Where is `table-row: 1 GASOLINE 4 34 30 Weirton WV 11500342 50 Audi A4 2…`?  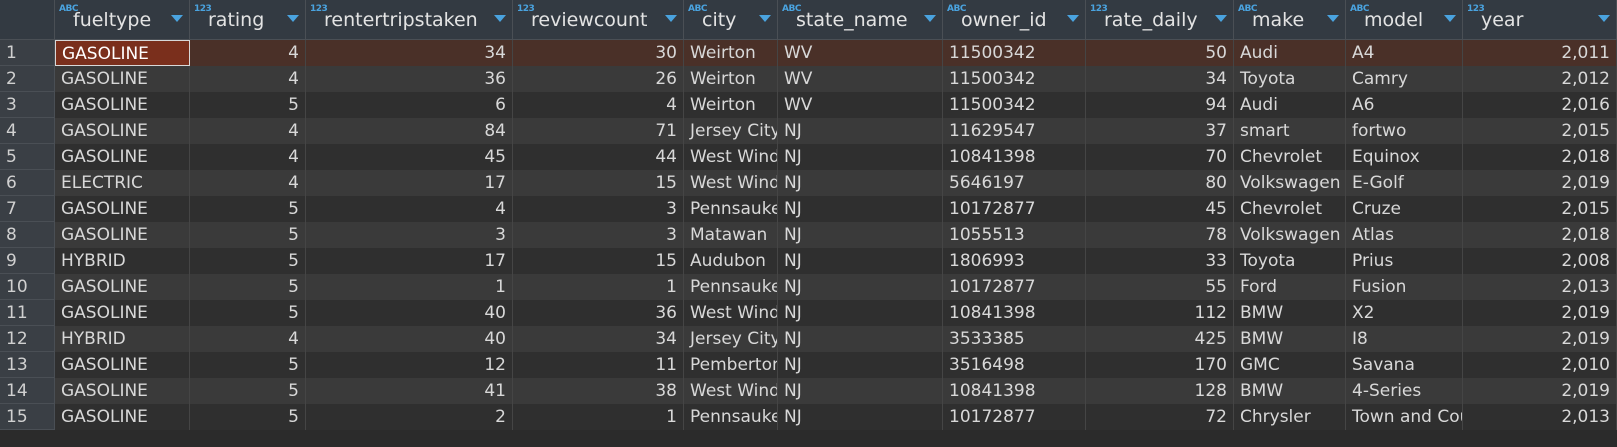 table-row: 1 GASOLINE 4 34 30 Weirton WV 11500342 50 Audi A4 2… is located at coordinates (808, 53).